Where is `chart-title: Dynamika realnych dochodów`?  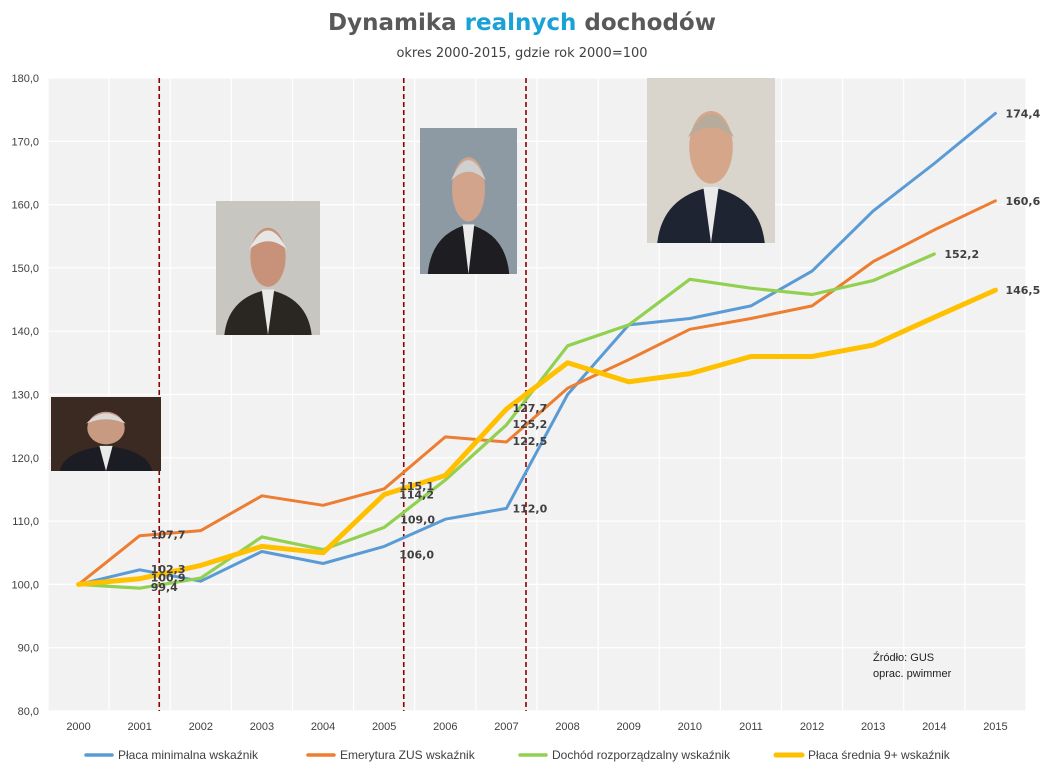 chart-title: Dynamika realnych dochodów is located at coordinates (522, 23).